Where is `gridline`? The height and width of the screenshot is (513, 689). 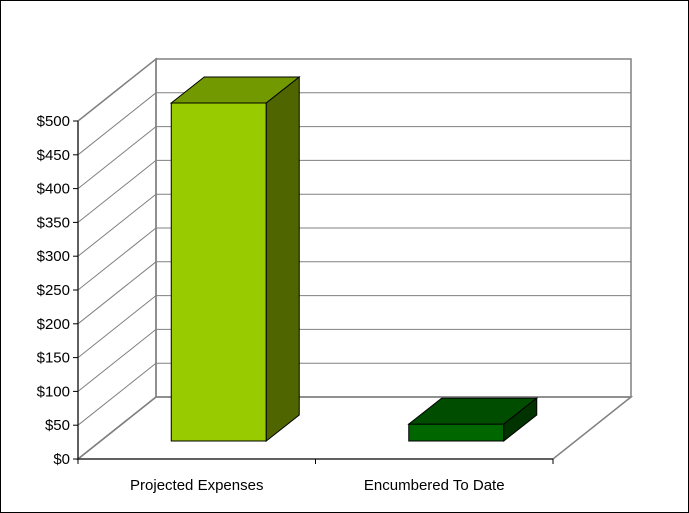 gridline is located at coordinates (354, 428).